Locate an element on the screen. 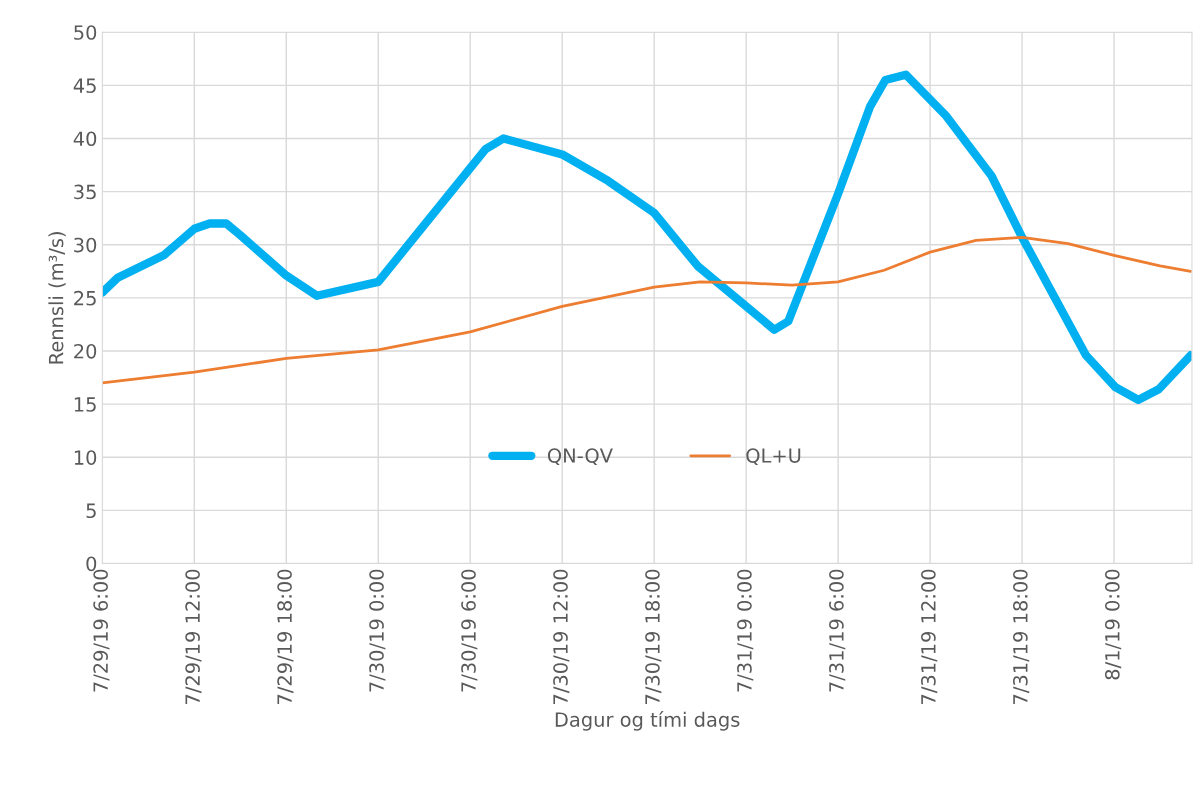 The image size is (1204, 805). x-tick-label: 7/29/19 12:00 is located at coordinates (193, 636).